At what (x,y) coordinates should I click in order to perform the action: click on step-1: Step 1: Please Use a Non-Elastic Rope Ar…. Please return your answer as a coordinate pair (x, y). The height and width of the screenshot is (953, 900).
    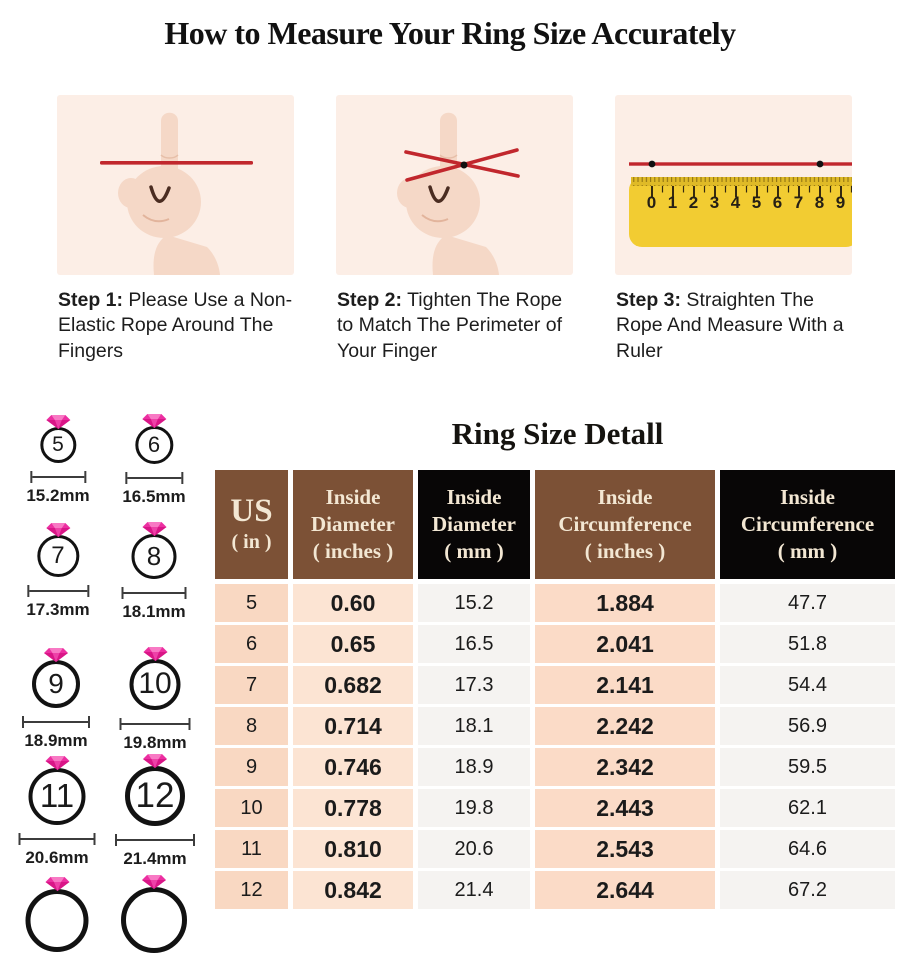
    Looking at the image, I should click on (175, 229).